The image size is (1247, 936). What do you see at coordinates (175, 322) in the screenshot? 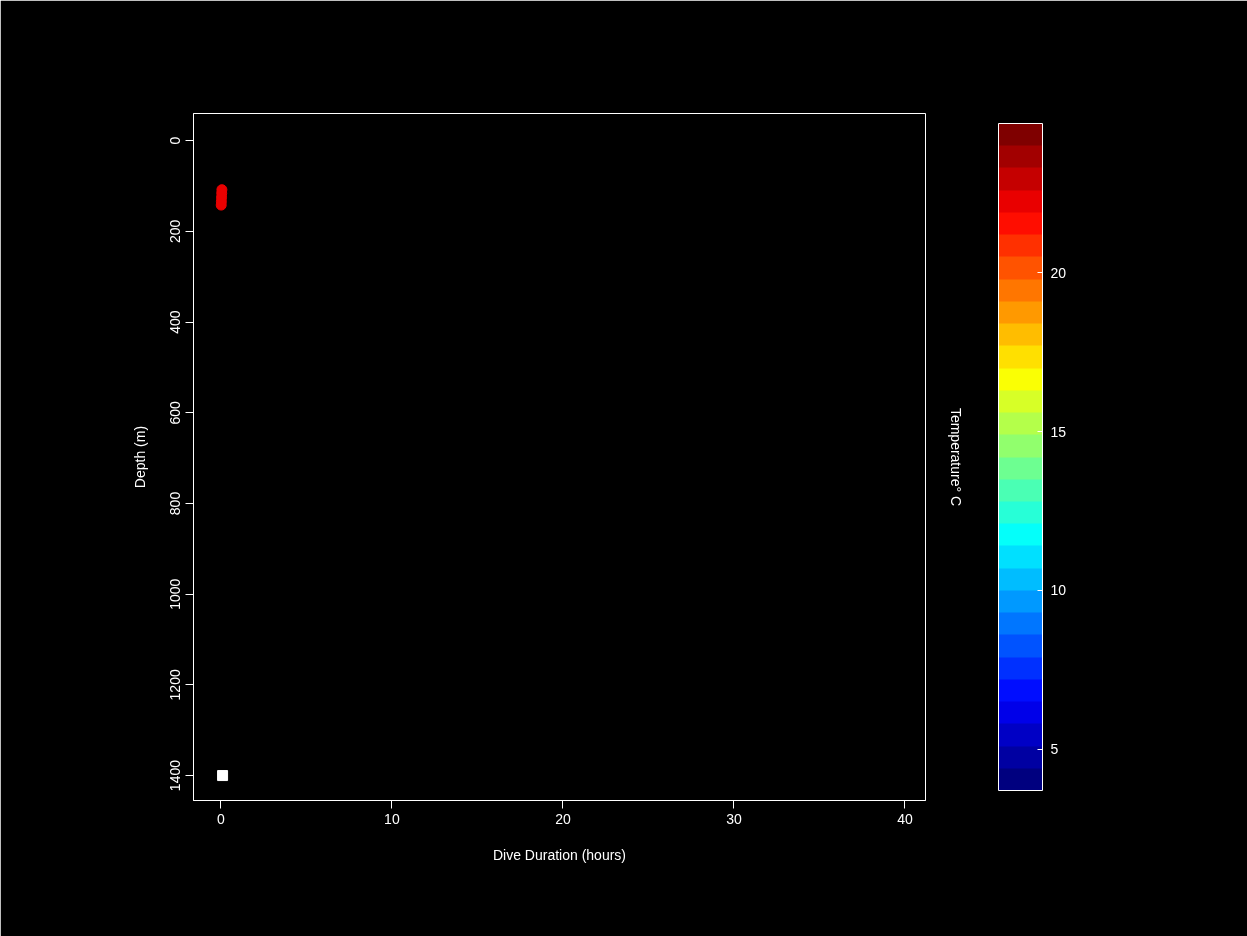
I see `y-tick-label: 400` at bounding box center [175, 322].